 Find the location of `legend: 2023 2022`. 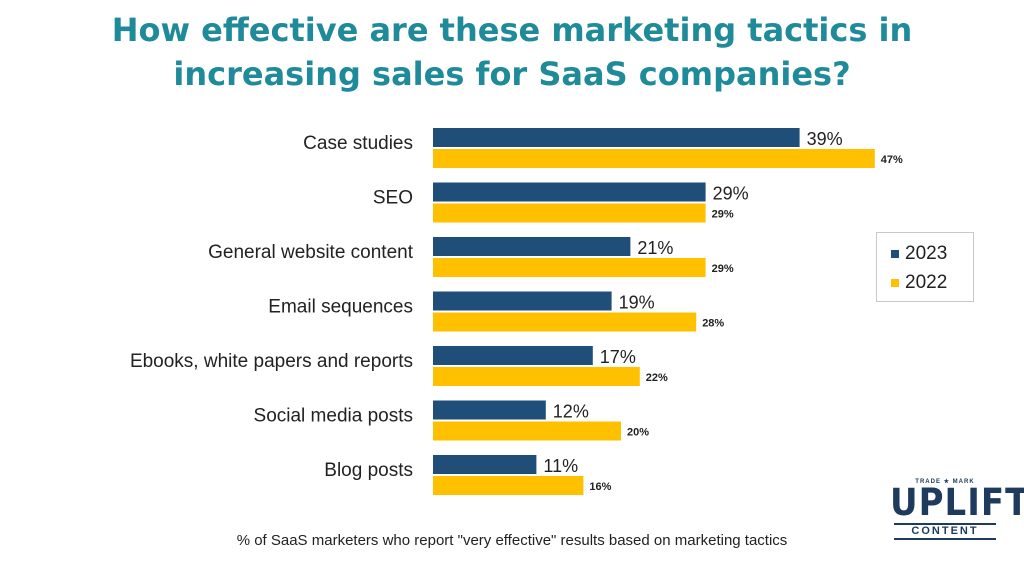

legend: 2023 2022 is located at coordinates (925, 267).